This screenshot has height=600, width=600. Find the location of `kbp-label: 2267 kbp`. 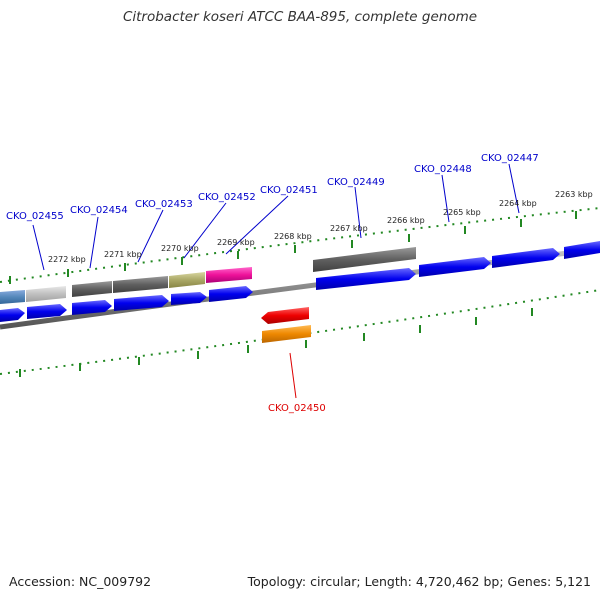

kbp-label: 2267 kbp is located at coordinates (349, 228).